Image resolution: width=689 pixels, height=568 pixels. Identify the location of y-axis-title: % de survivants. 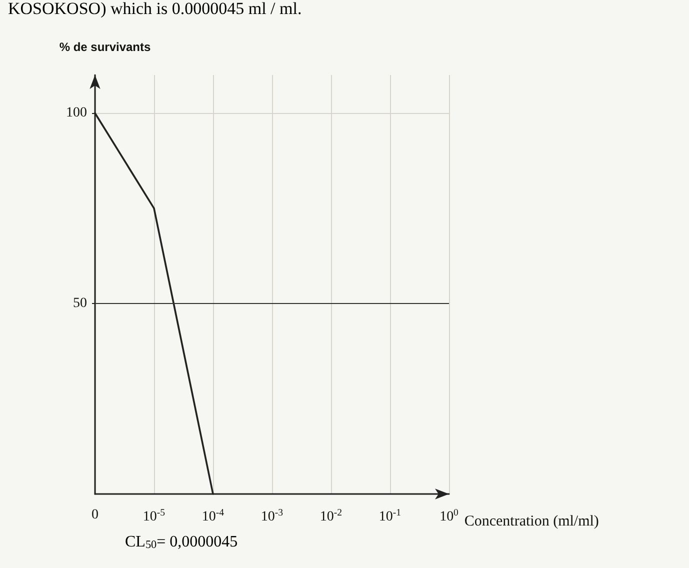
(105, 47).